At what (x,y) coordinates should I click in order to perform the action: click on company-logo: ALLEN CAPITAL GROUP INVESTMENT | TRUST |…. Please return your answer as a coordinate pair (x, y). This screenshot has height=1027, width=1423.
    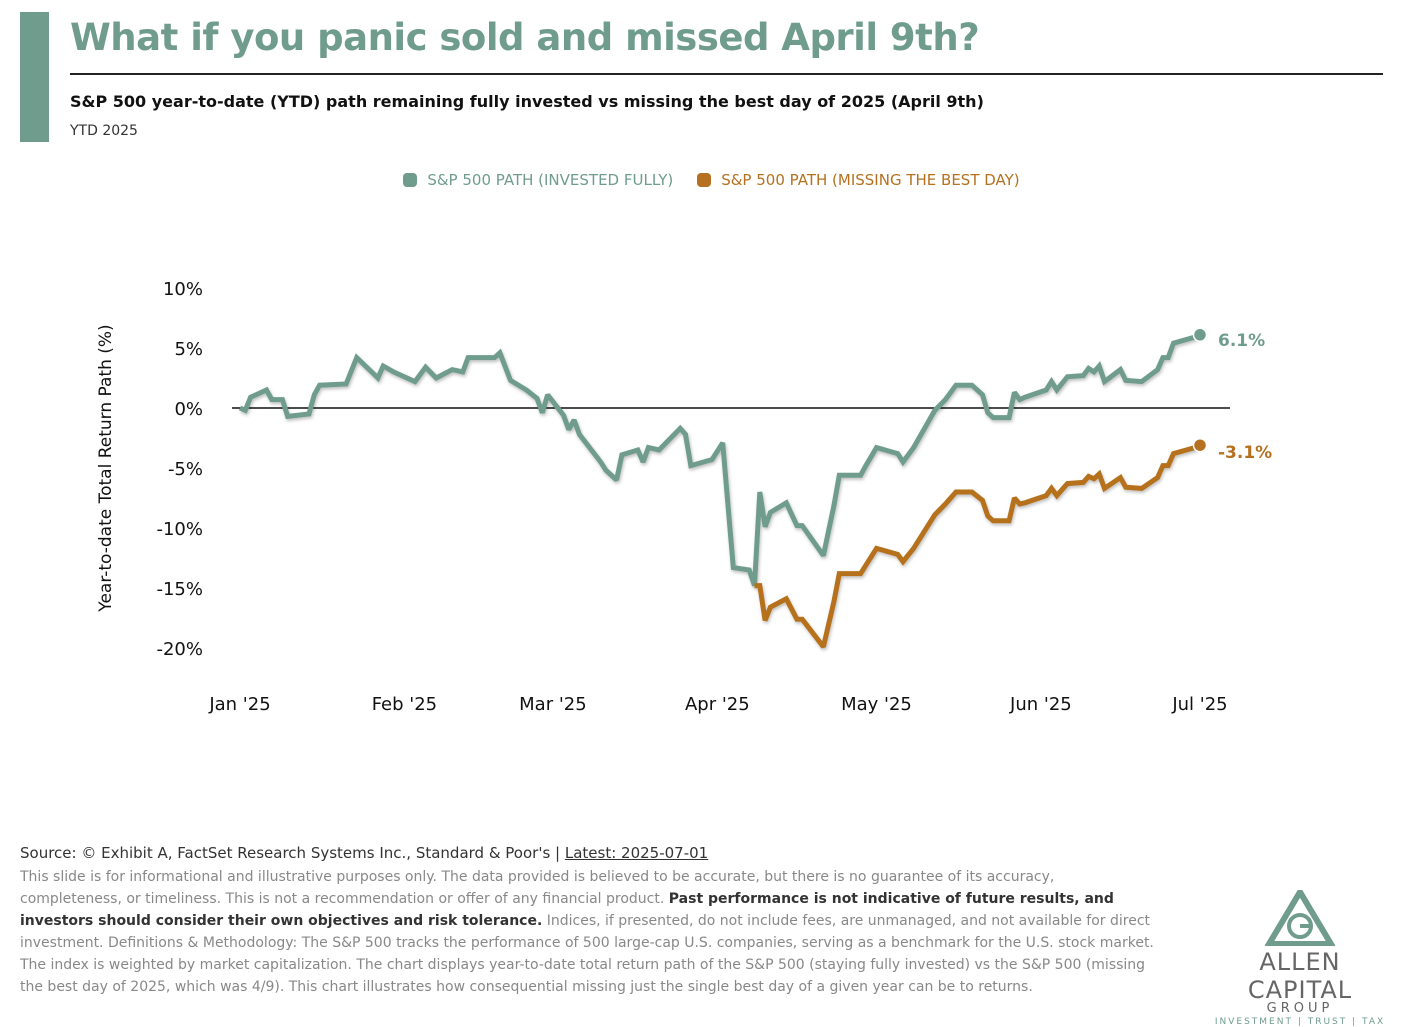
    Looking at the image, I should click on (1300, 956).